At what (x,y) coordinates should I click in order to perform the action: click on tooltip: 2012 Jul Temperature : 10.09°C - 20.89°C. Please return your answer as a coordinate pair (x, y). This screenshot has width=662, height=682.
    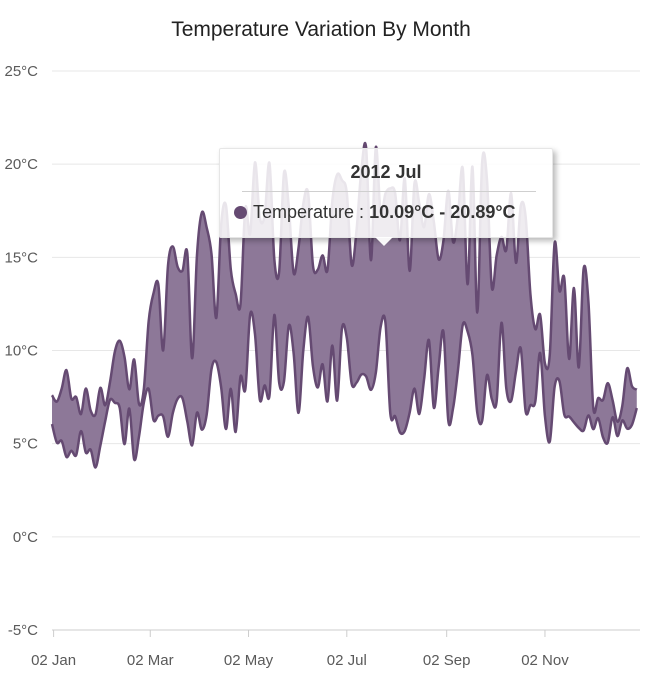
    Looking at the image, I should click on (386, 197).